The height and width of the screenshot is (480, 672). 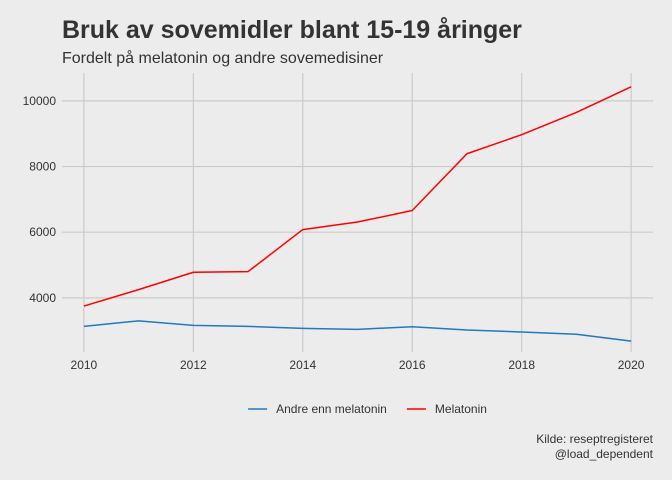 What do you see at coordinates (42, 167) in the screenshot?
I see `y-tick-label-8000: 8000` at bounding box center [42, 167].